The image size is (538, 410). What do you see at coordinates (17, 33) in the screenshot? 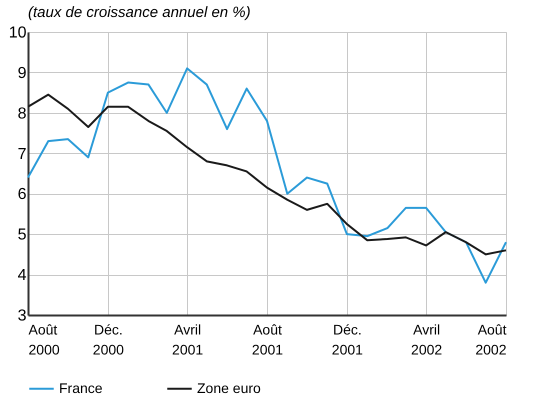
I see `y-tick-label: 10` at bounding box center [17, 33].